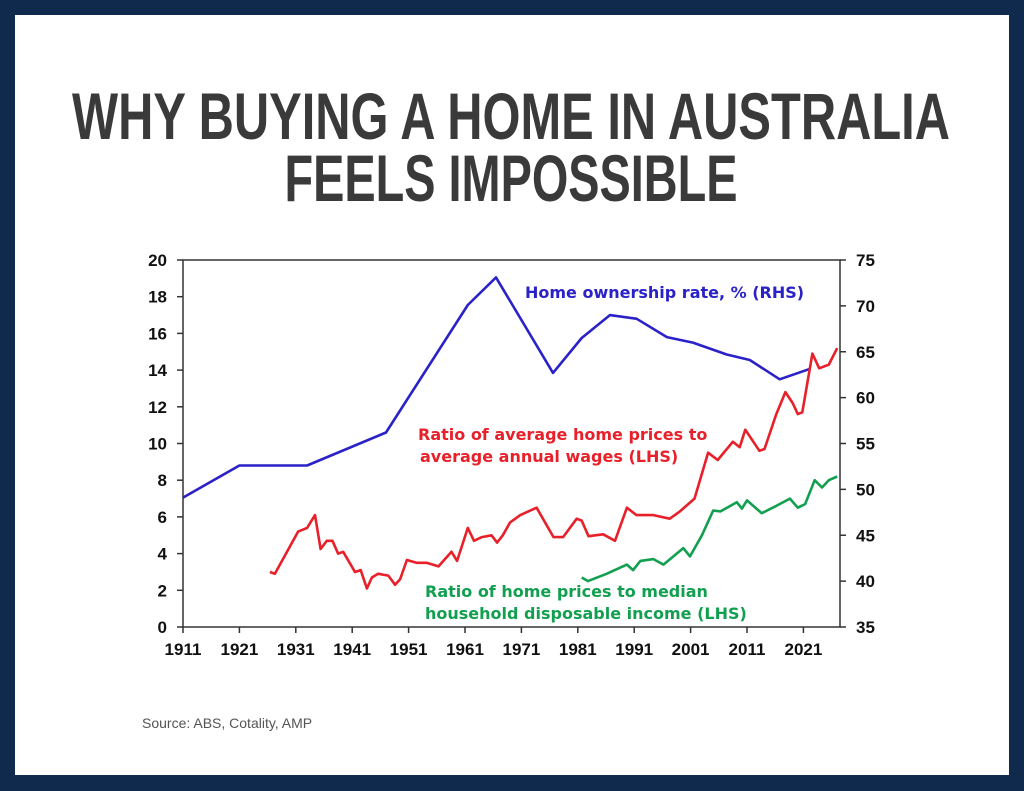 Image resolution: width=1024 pixels, height=791 pixels. I want to click on y-left-tick-label: 4, so click(163, 554).